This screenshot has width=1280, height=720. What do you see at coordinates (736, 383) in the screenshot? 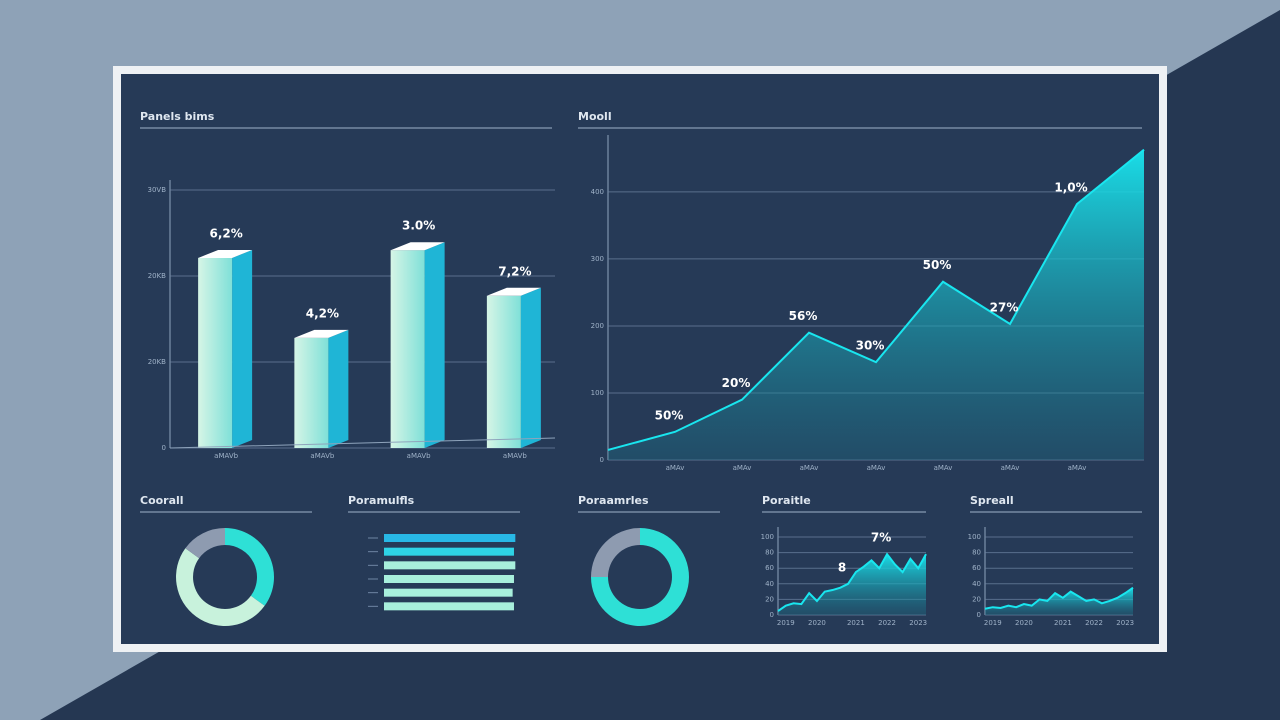
I see `annotation: 20%` at bounding box center [736, 383].